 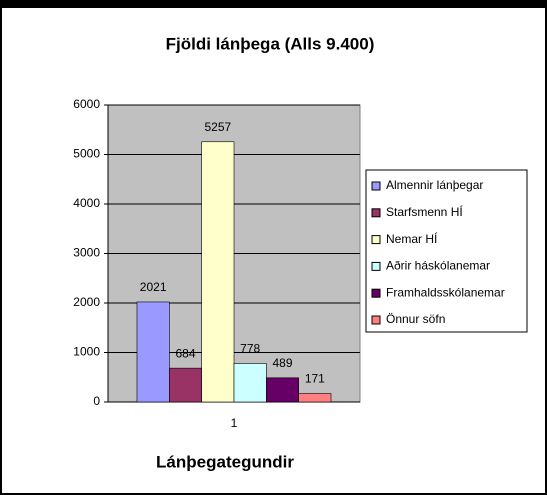 What do you see at coordinates (424, 211) in the screenshot?
I see `legend-label: Starfsmenn HÍ` at bounding box center [424, 211].